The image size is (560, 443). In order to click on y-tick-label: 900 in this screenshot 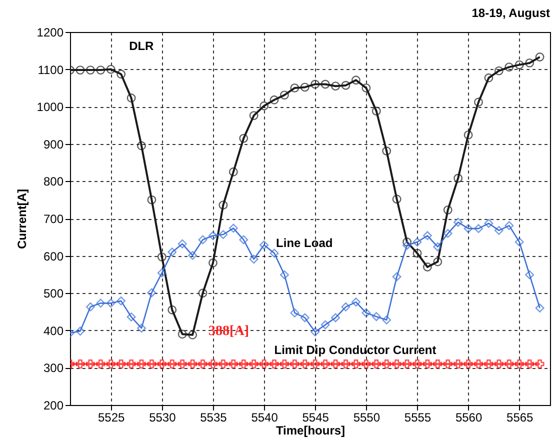, I will do `click(53, 144)`.